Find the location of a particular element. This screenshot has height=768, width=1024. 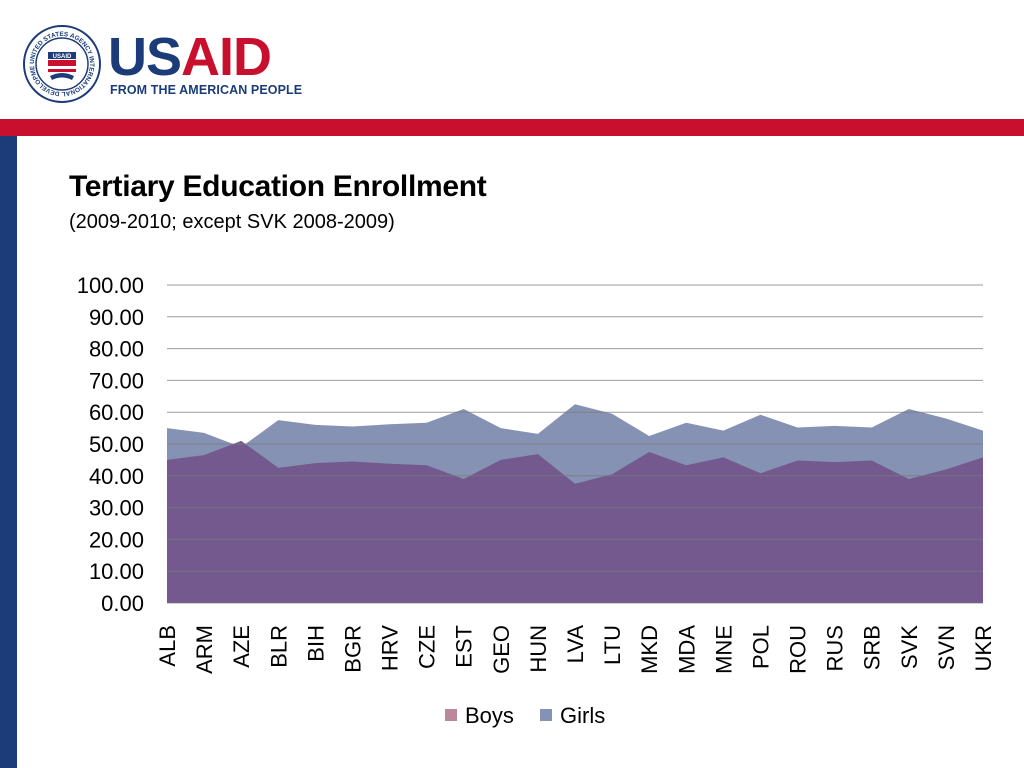

legend-label: Girls is located at coordinates (582, 715).